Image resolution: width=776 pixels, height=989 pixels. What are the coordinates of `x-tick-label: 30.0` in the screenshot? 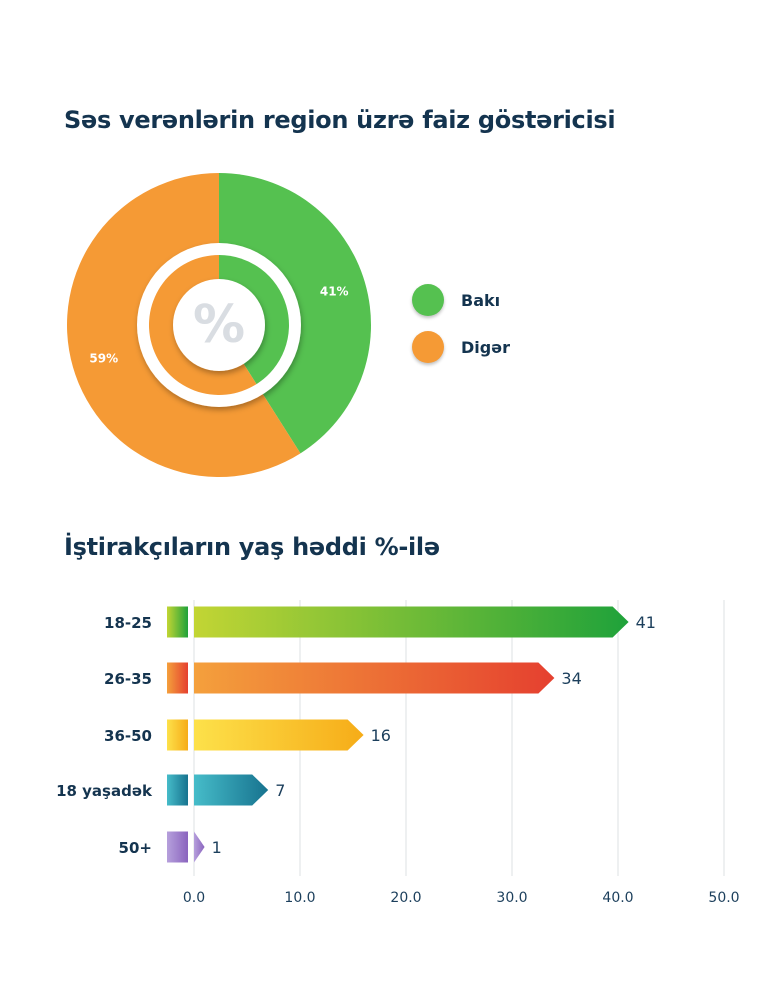 It's located at (511, 898).